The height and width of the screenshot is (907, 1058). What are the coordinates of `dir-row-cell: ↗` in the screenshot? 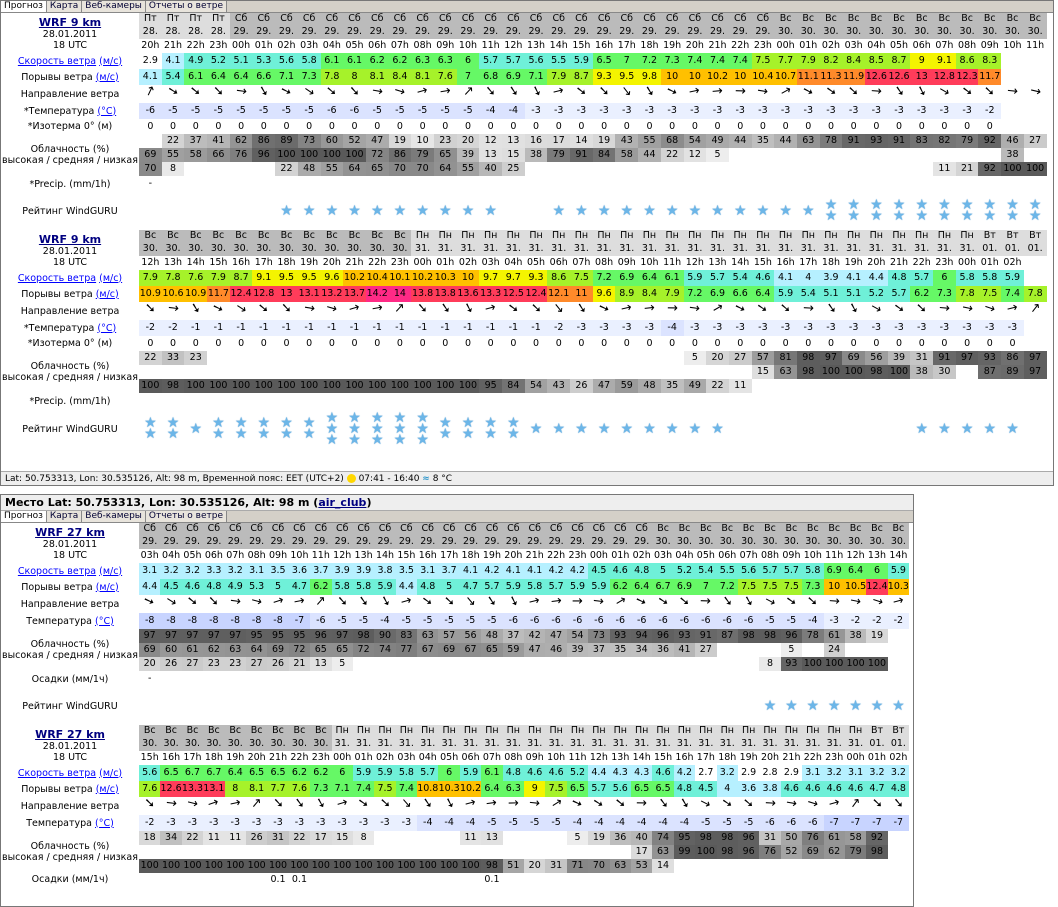 It's located at (400, 311).